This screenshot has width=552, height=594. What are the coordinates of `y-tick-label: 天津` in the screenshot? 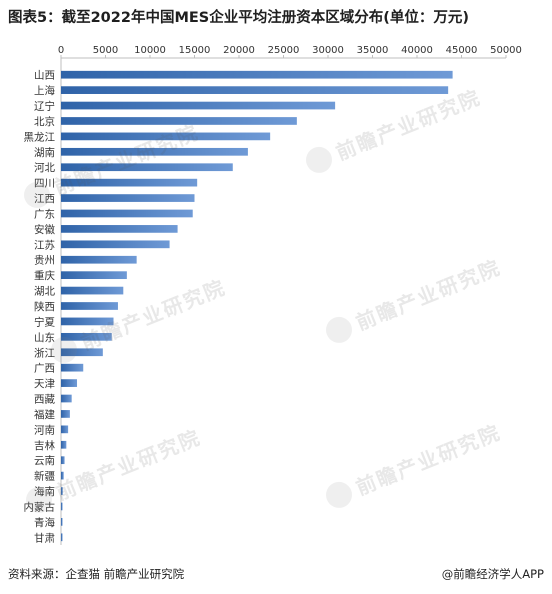 It's located at (44, 384).